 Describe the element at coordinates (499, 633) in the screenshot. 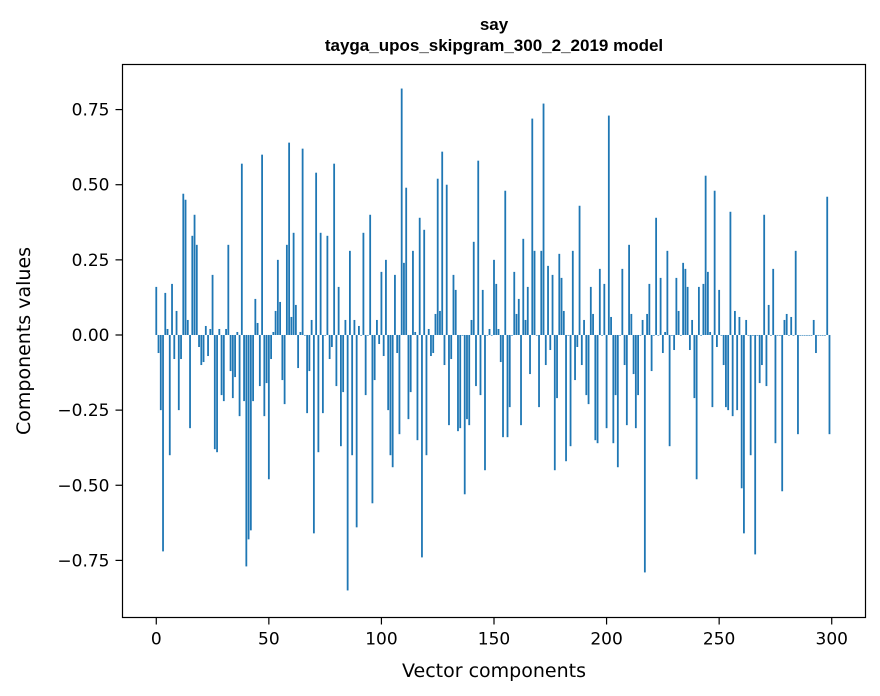

I see `x-axis-ticks: 0 50 100 150 200 250 300` at that location.